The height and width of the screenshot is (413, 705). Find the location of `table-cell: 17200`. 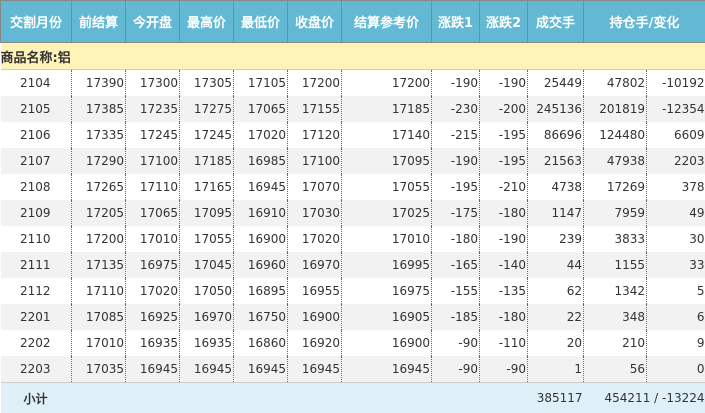

table-cell: 17200 is located at coordinates (98, 239).